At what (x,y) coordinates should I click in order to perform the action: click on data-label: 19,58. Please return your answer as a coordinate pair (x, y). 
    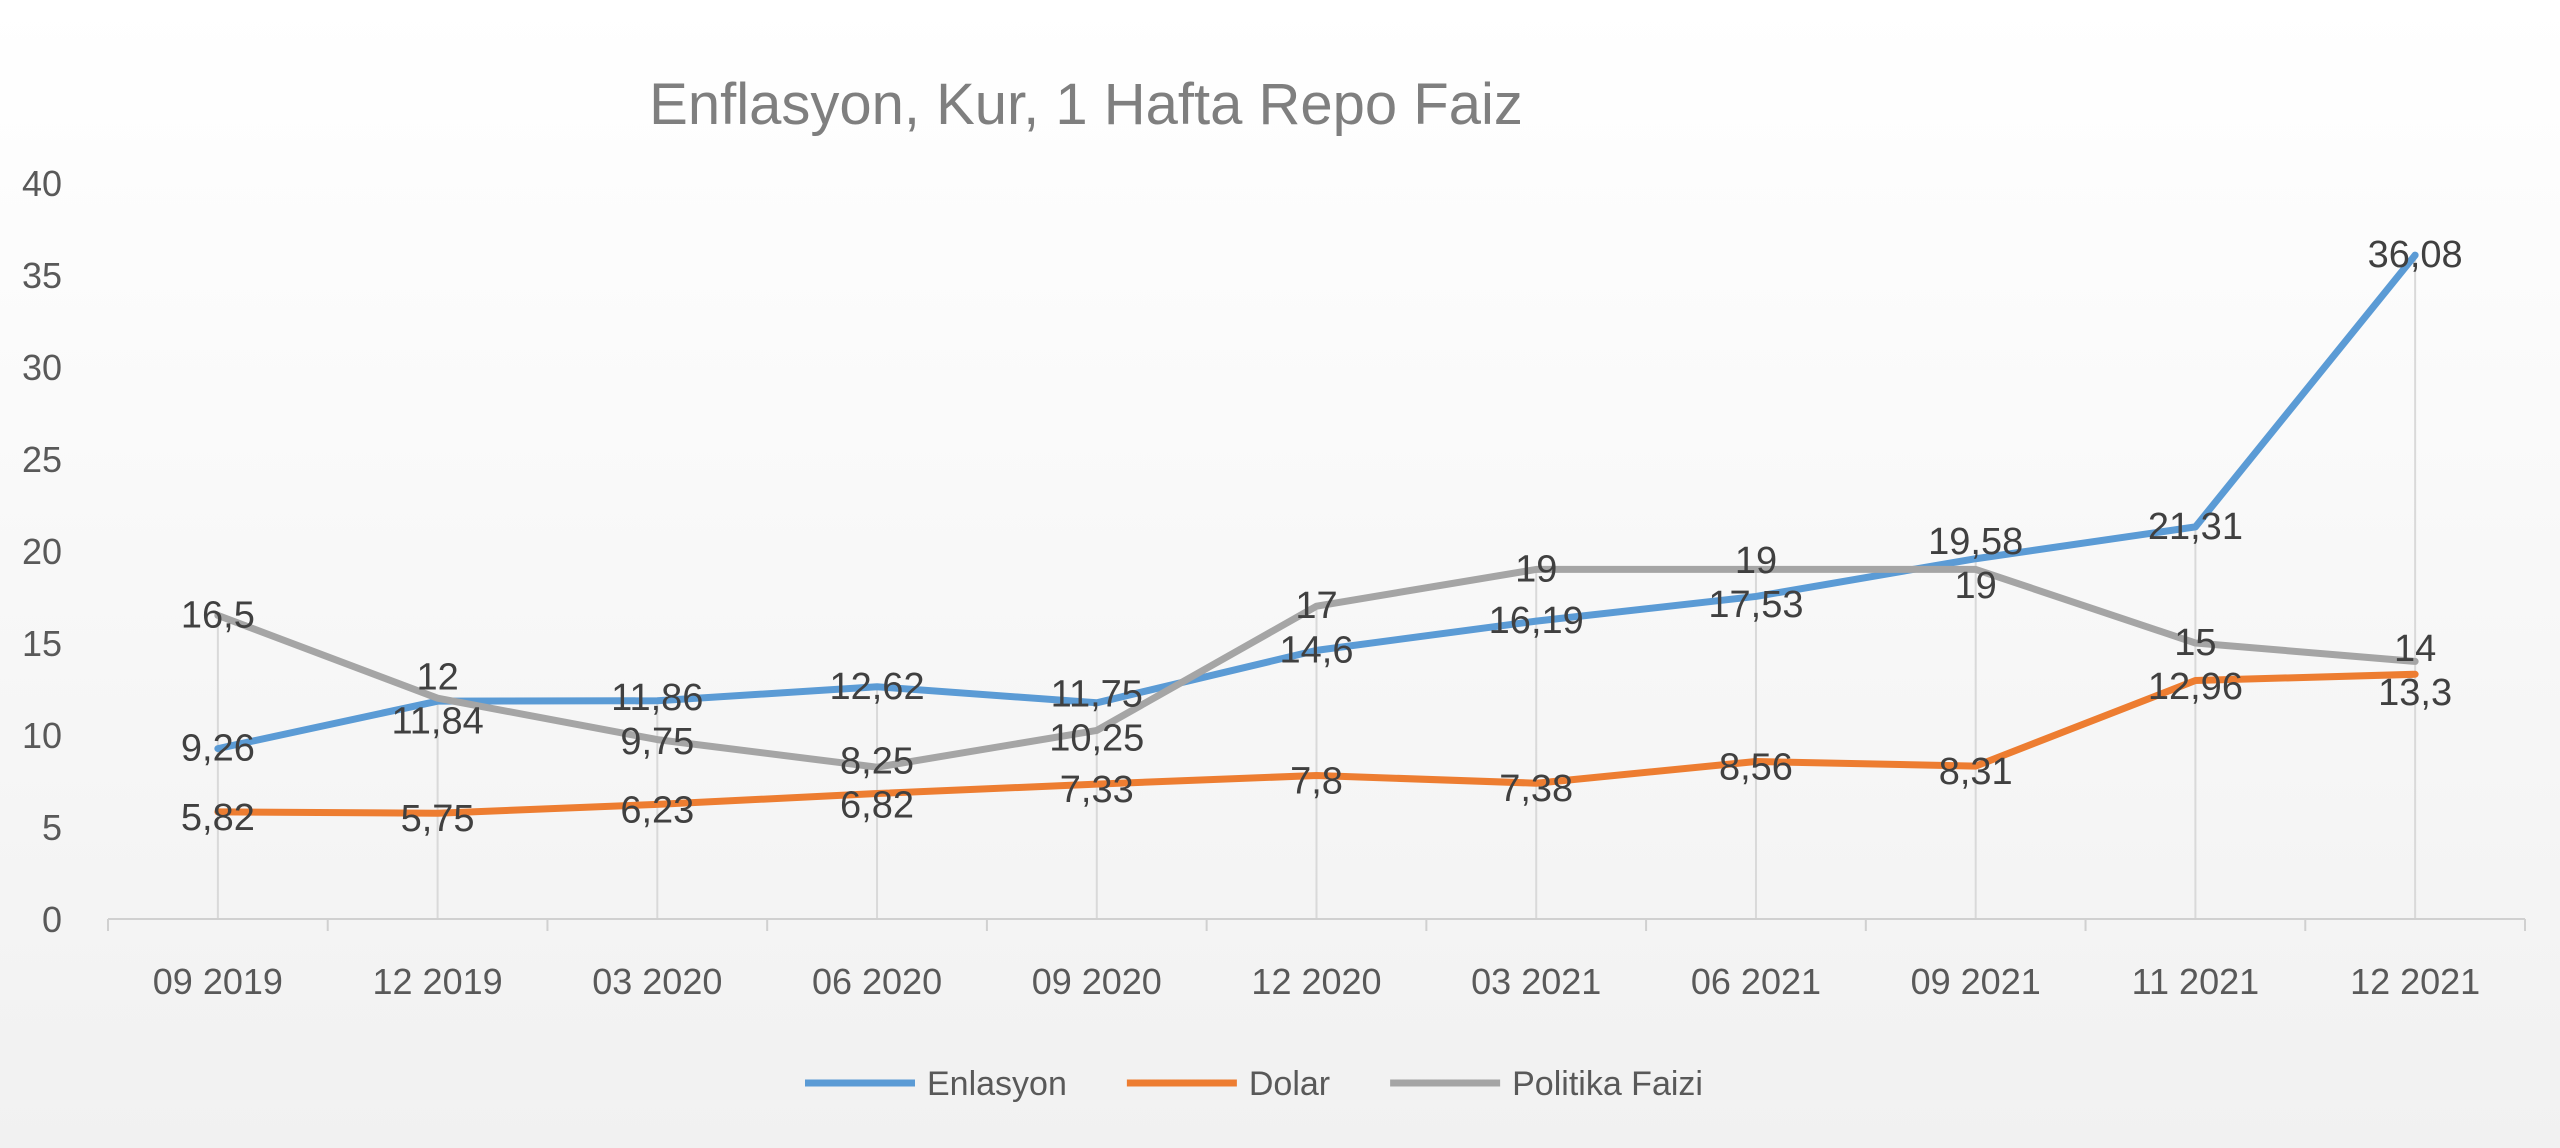
    Looking at the image, I should click on (1975, 542).